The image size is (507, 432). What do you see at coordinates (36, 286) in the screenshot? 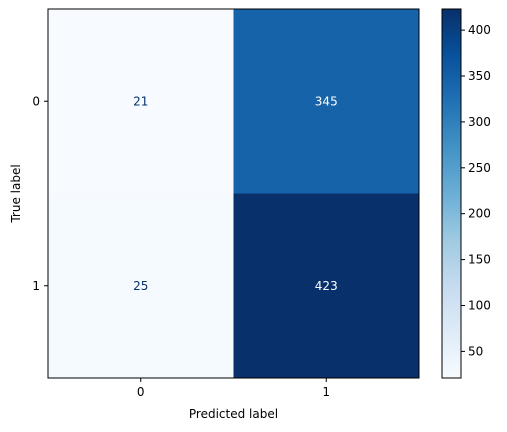
I see `y-tick-label: 1` at bounding box center [36, 286].